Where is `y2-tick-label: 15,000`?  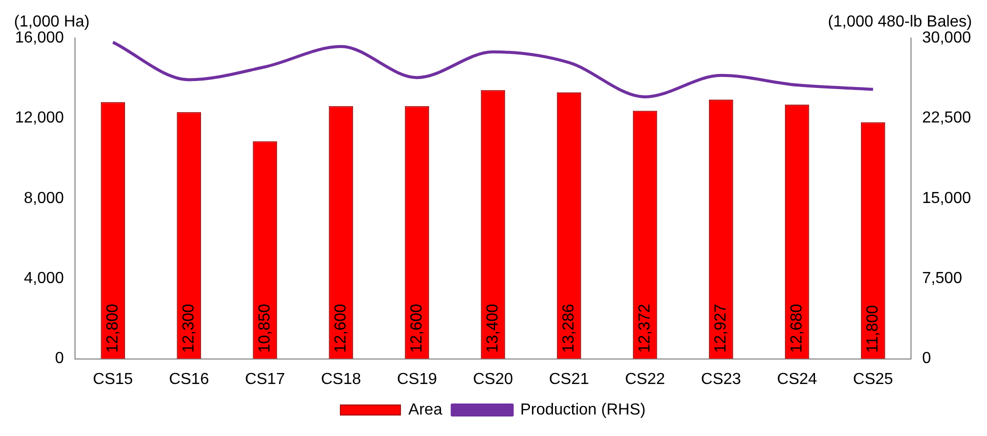
y2-tick-label: 15,000 is located at coordinates (947, 198).